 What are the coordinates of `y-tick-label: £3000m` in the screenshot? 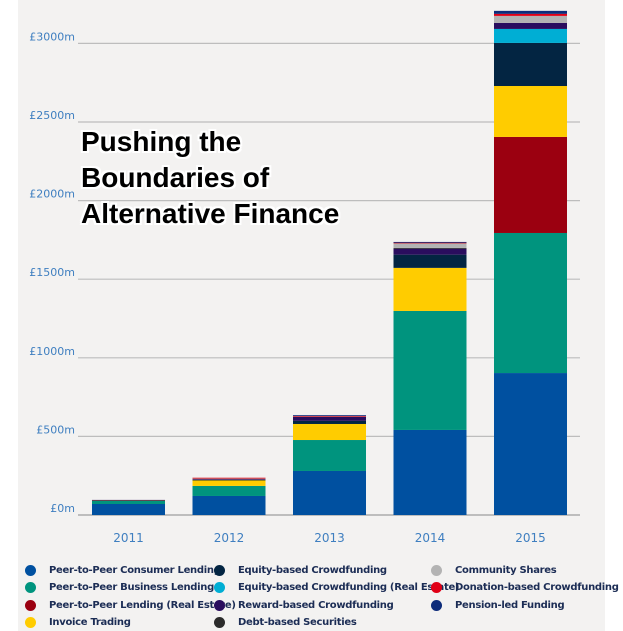 It's located at (52, 36).